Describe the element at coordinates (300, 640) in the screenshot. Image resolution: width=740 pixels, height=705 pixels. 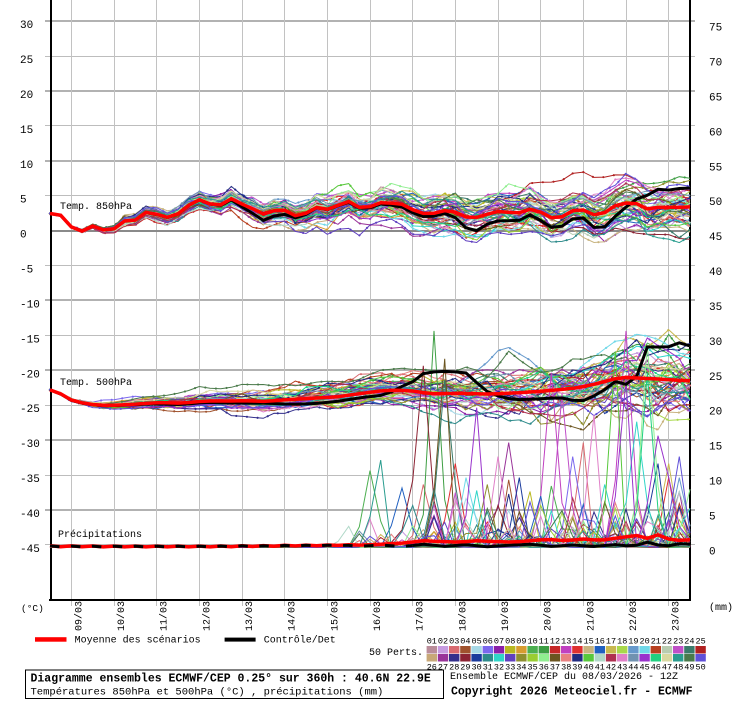
I see `svg-text: Contrôle/Det` at that location.